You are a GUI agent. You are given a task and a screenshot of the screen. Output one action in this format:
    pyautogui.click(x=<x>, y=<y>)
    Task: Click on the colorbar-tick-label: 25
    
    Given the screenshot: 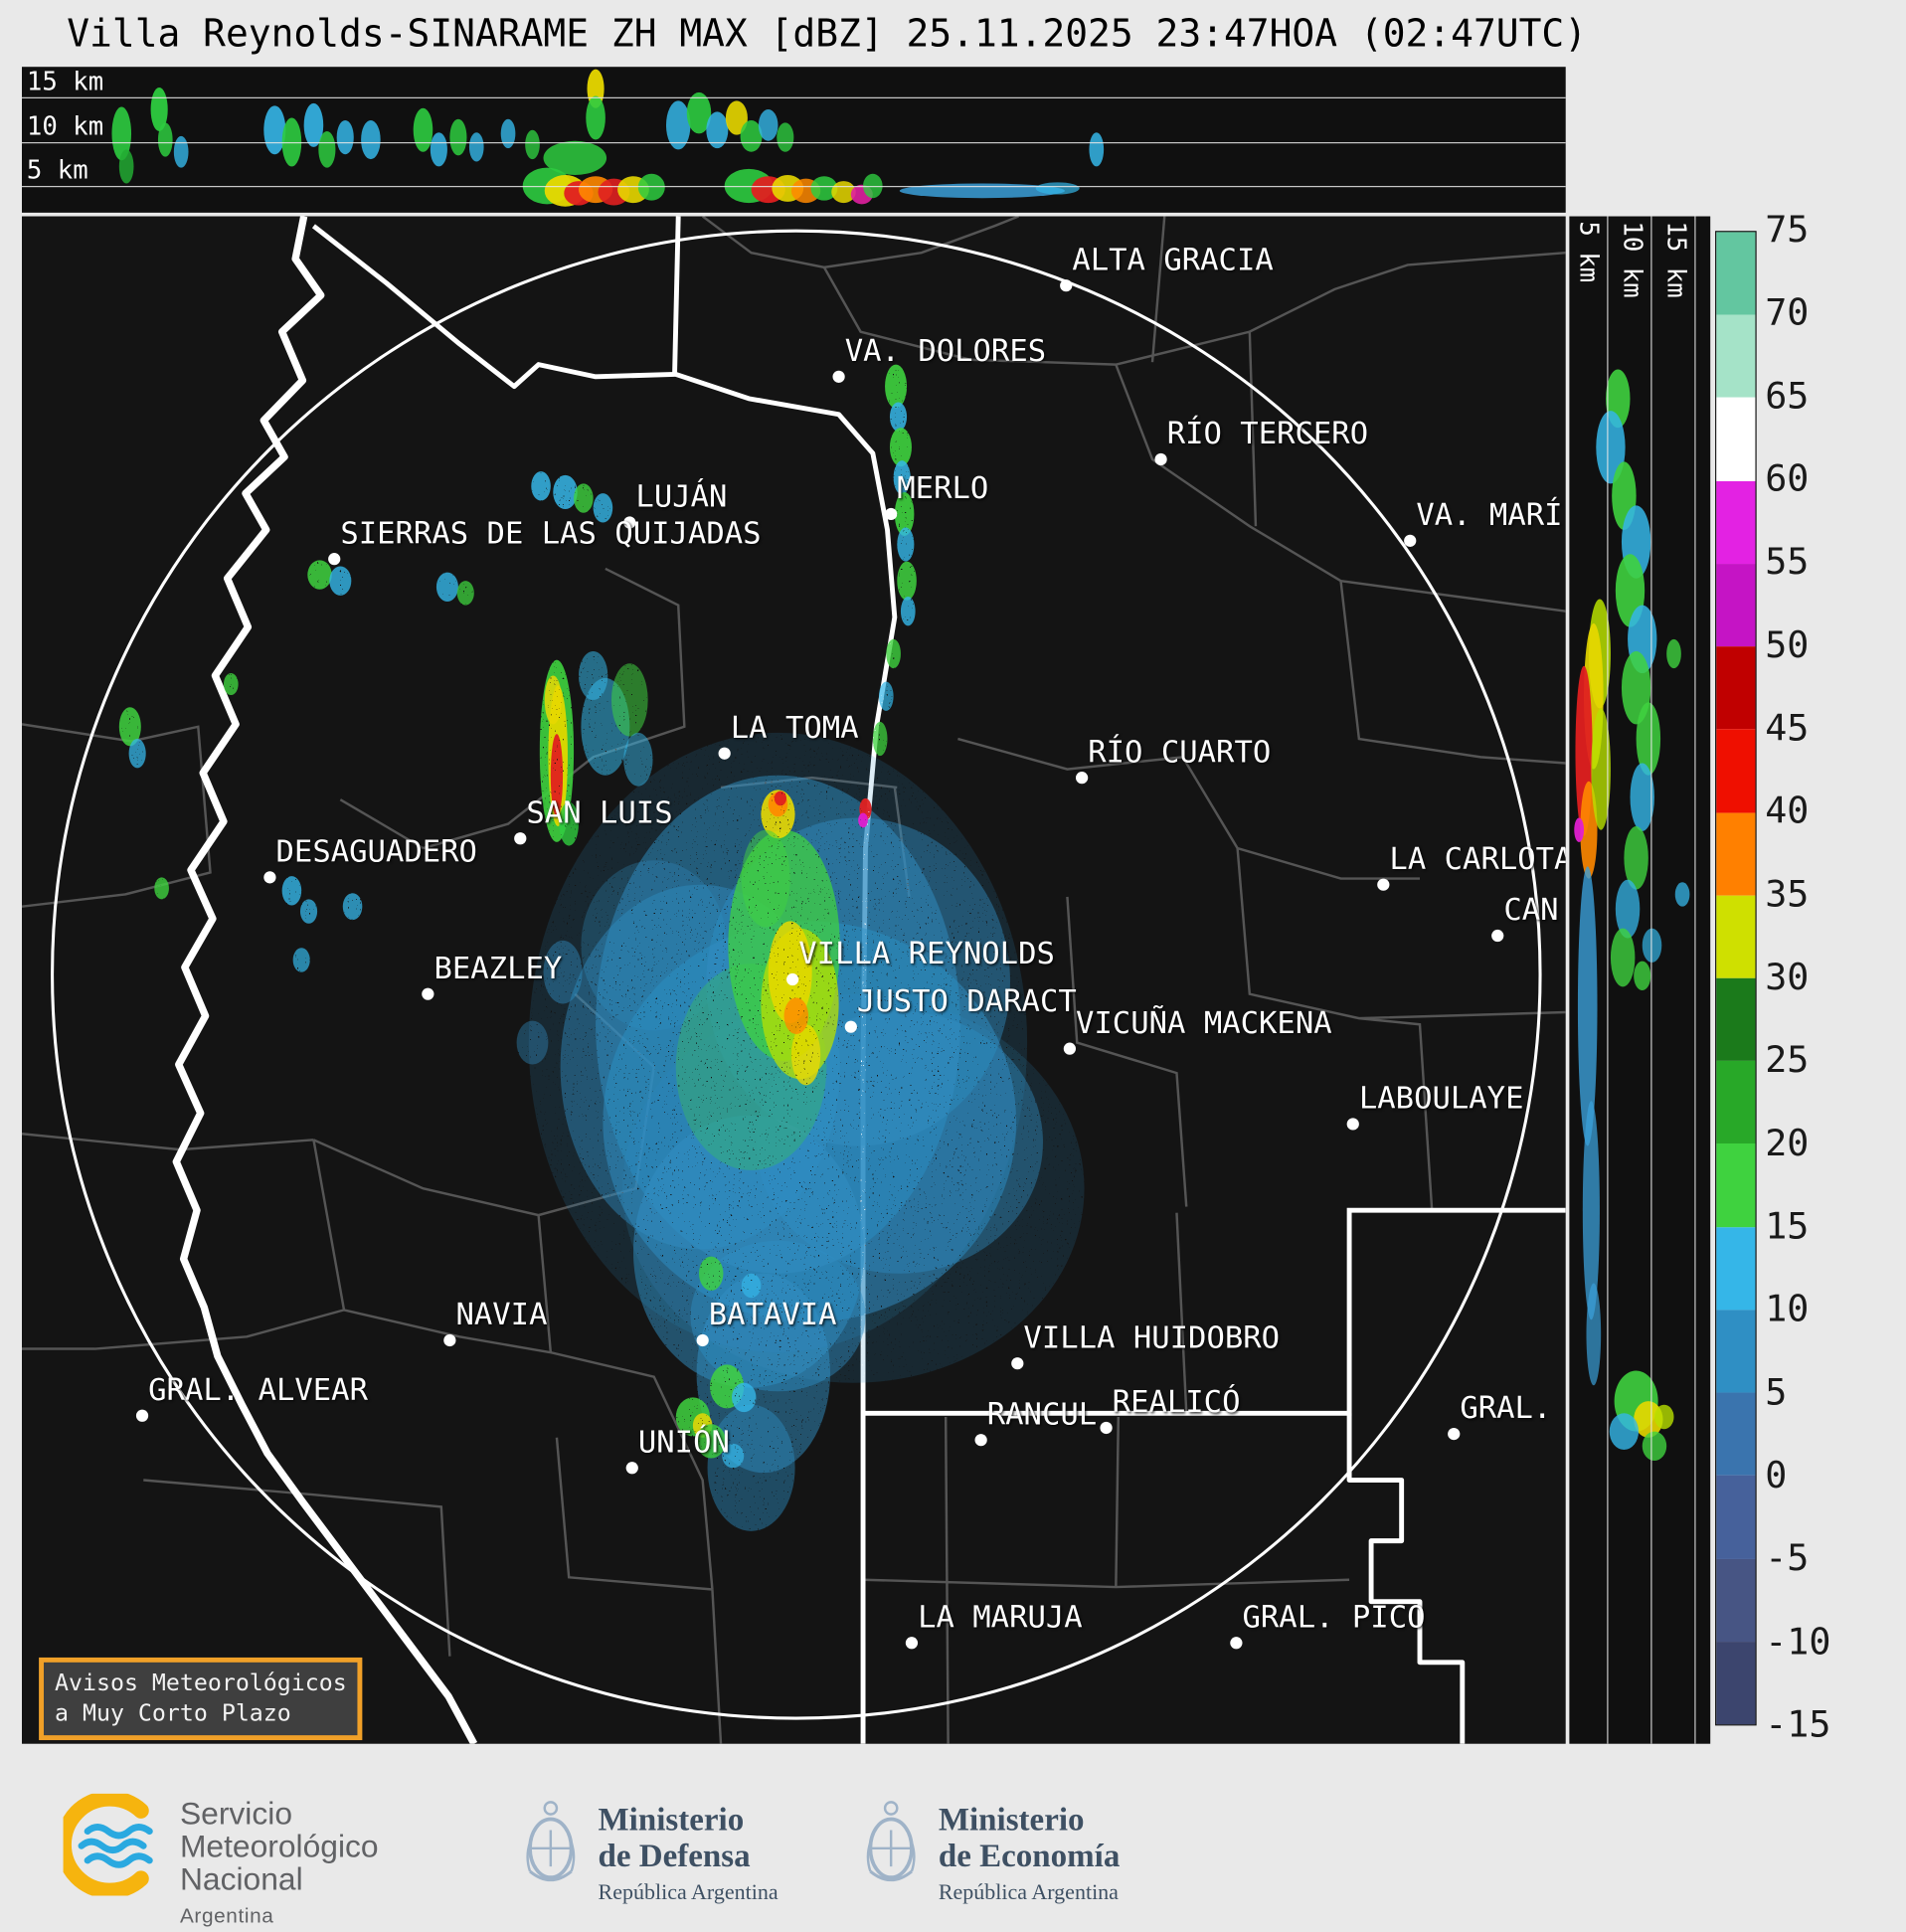 What is the action you would take?
    pyautogui.click(x=1787, y=1061)
    